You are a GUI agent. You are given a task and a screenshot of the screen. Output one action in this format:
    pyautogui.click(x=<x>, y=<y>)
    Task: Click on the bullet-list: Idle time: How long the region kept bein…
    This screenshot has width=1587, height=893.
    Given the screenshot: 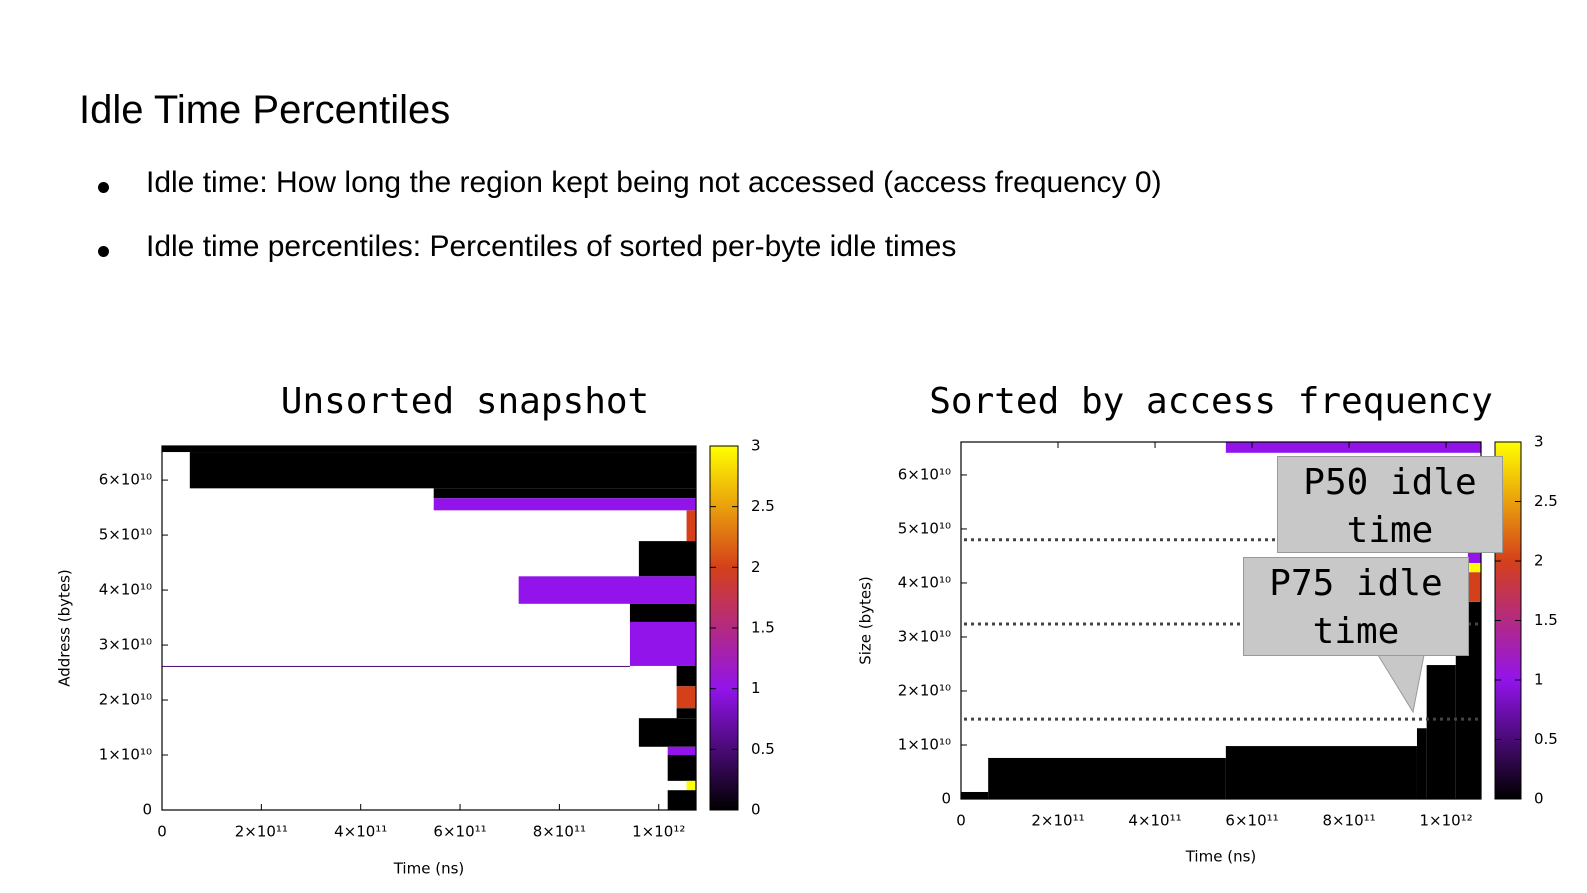 What is the action you would take?
    pyautogui.click(x=629, y=230)
    